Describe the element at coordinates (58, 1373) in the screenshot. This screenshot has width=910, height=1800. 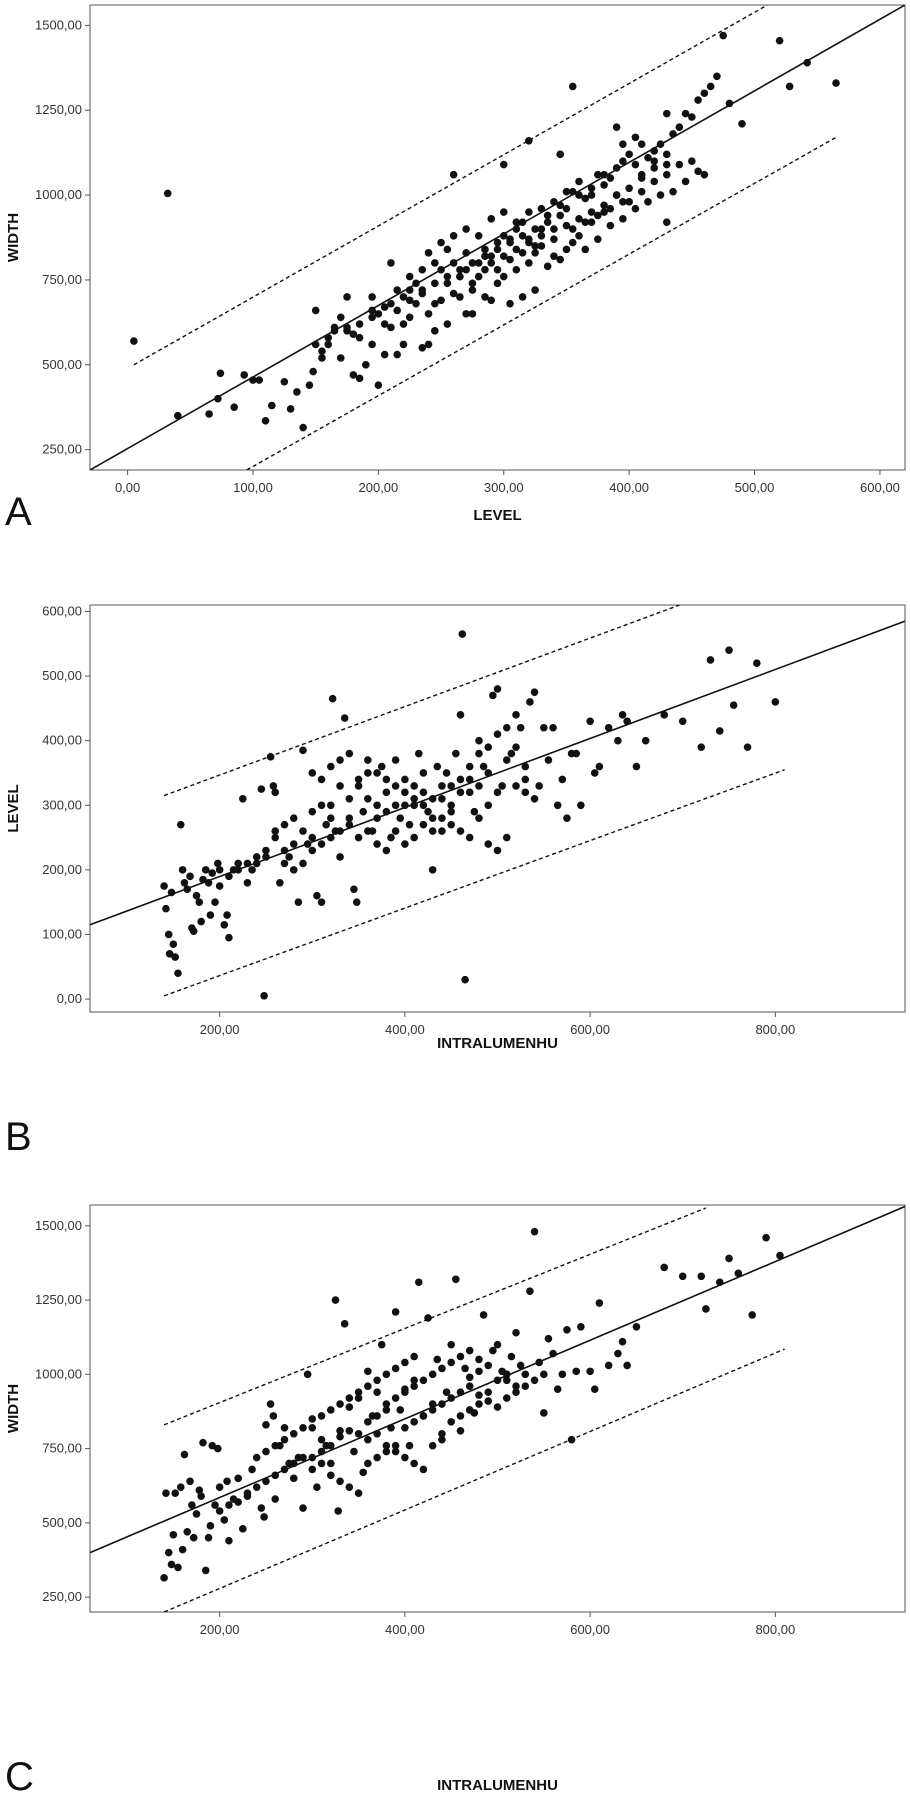
I see `chart-2-y-tick-label: 1000,00` at that location.